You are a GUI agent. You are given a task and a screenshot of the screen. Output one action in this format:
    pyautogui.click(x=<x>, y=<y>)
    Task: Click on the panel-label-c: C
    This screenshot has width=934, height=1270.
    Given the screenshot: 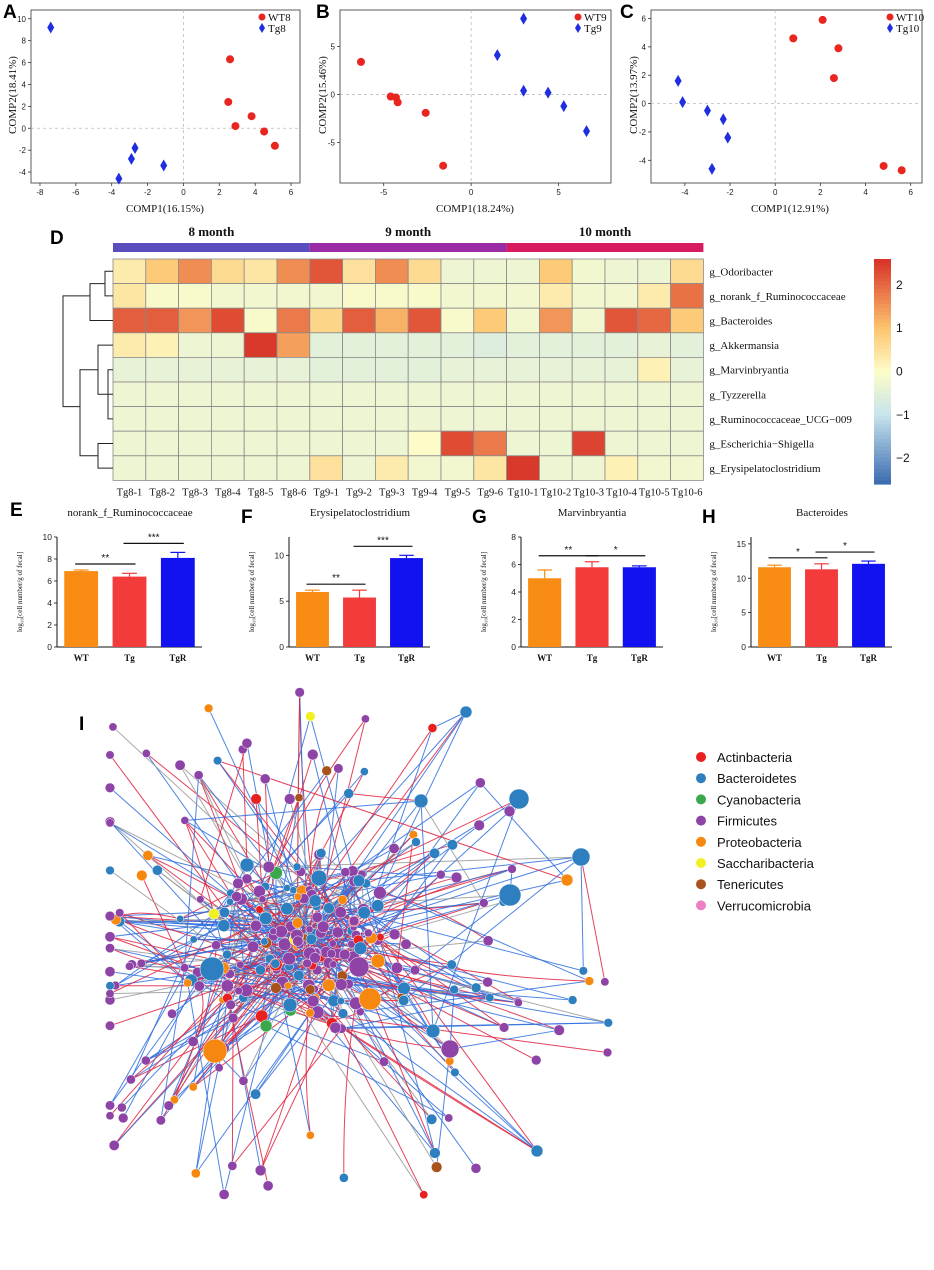 What is the action you would take?
    pyautogui.click(x=627, y=12)
    